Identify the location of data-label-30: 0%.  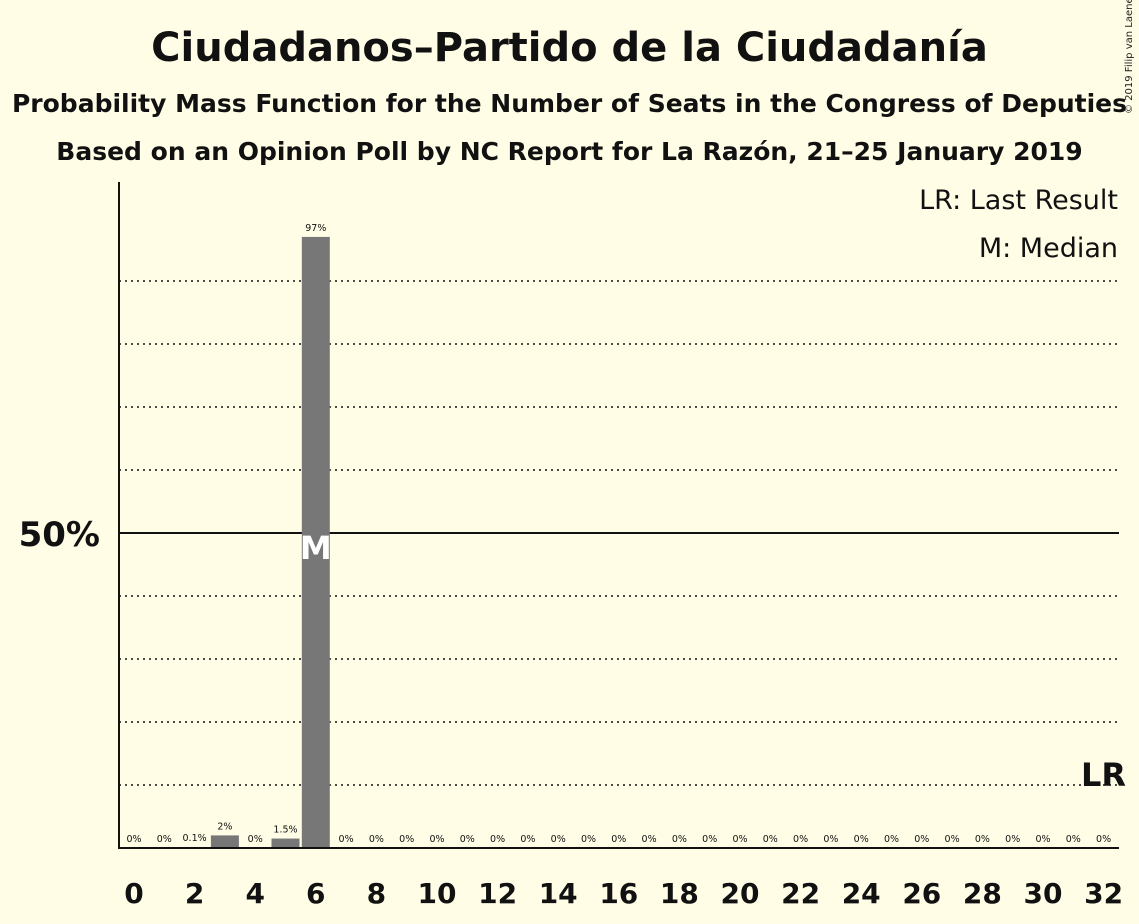
(1042, 839).